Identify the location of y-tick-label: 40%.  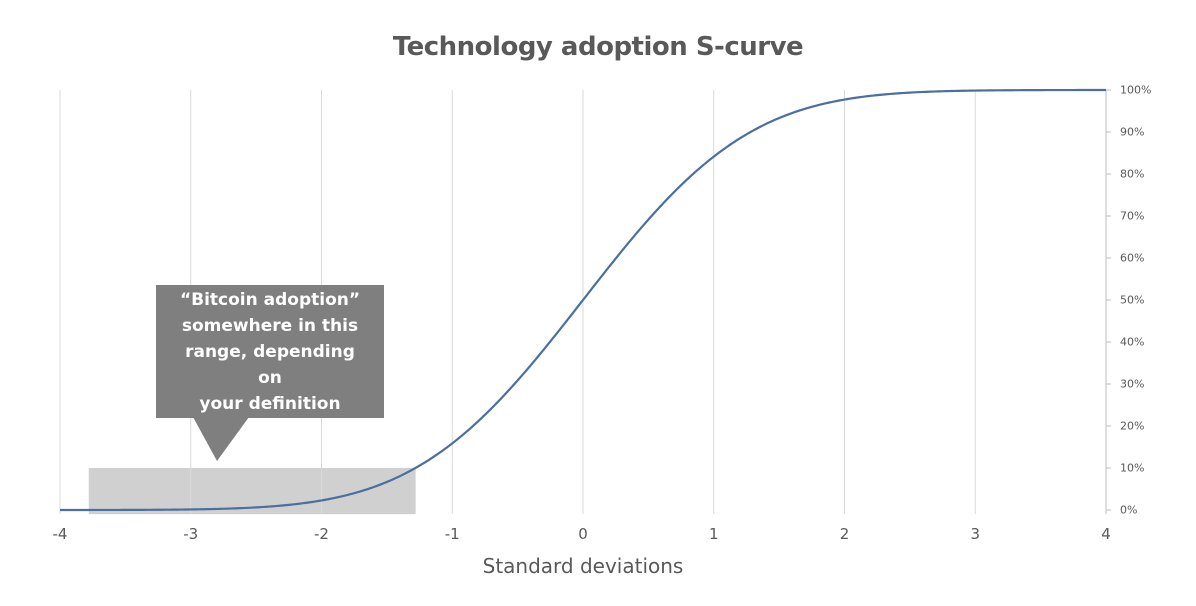
(1132, 342).